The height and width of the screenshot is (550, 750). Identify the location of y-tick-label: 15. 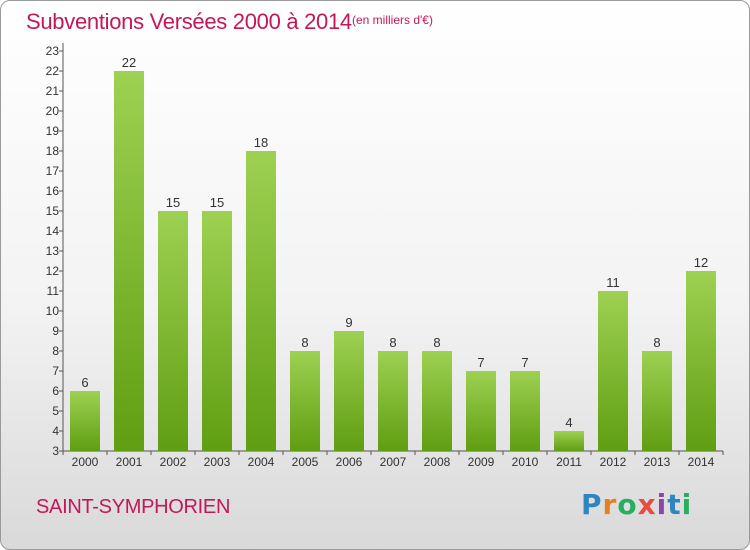
(53, 211).